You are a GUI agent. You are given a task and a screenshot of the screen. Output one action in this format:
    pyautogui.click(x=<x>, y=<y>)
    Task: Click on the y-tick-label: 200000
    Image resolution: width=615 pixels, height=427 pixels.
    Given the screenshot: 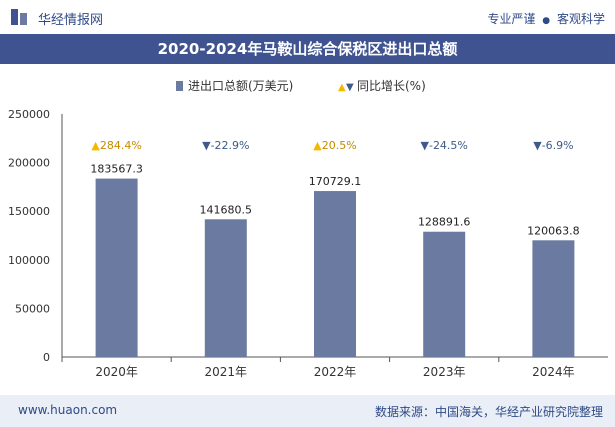 What is the action you would take?
    pyautogui.click(x=29, y=163)
    